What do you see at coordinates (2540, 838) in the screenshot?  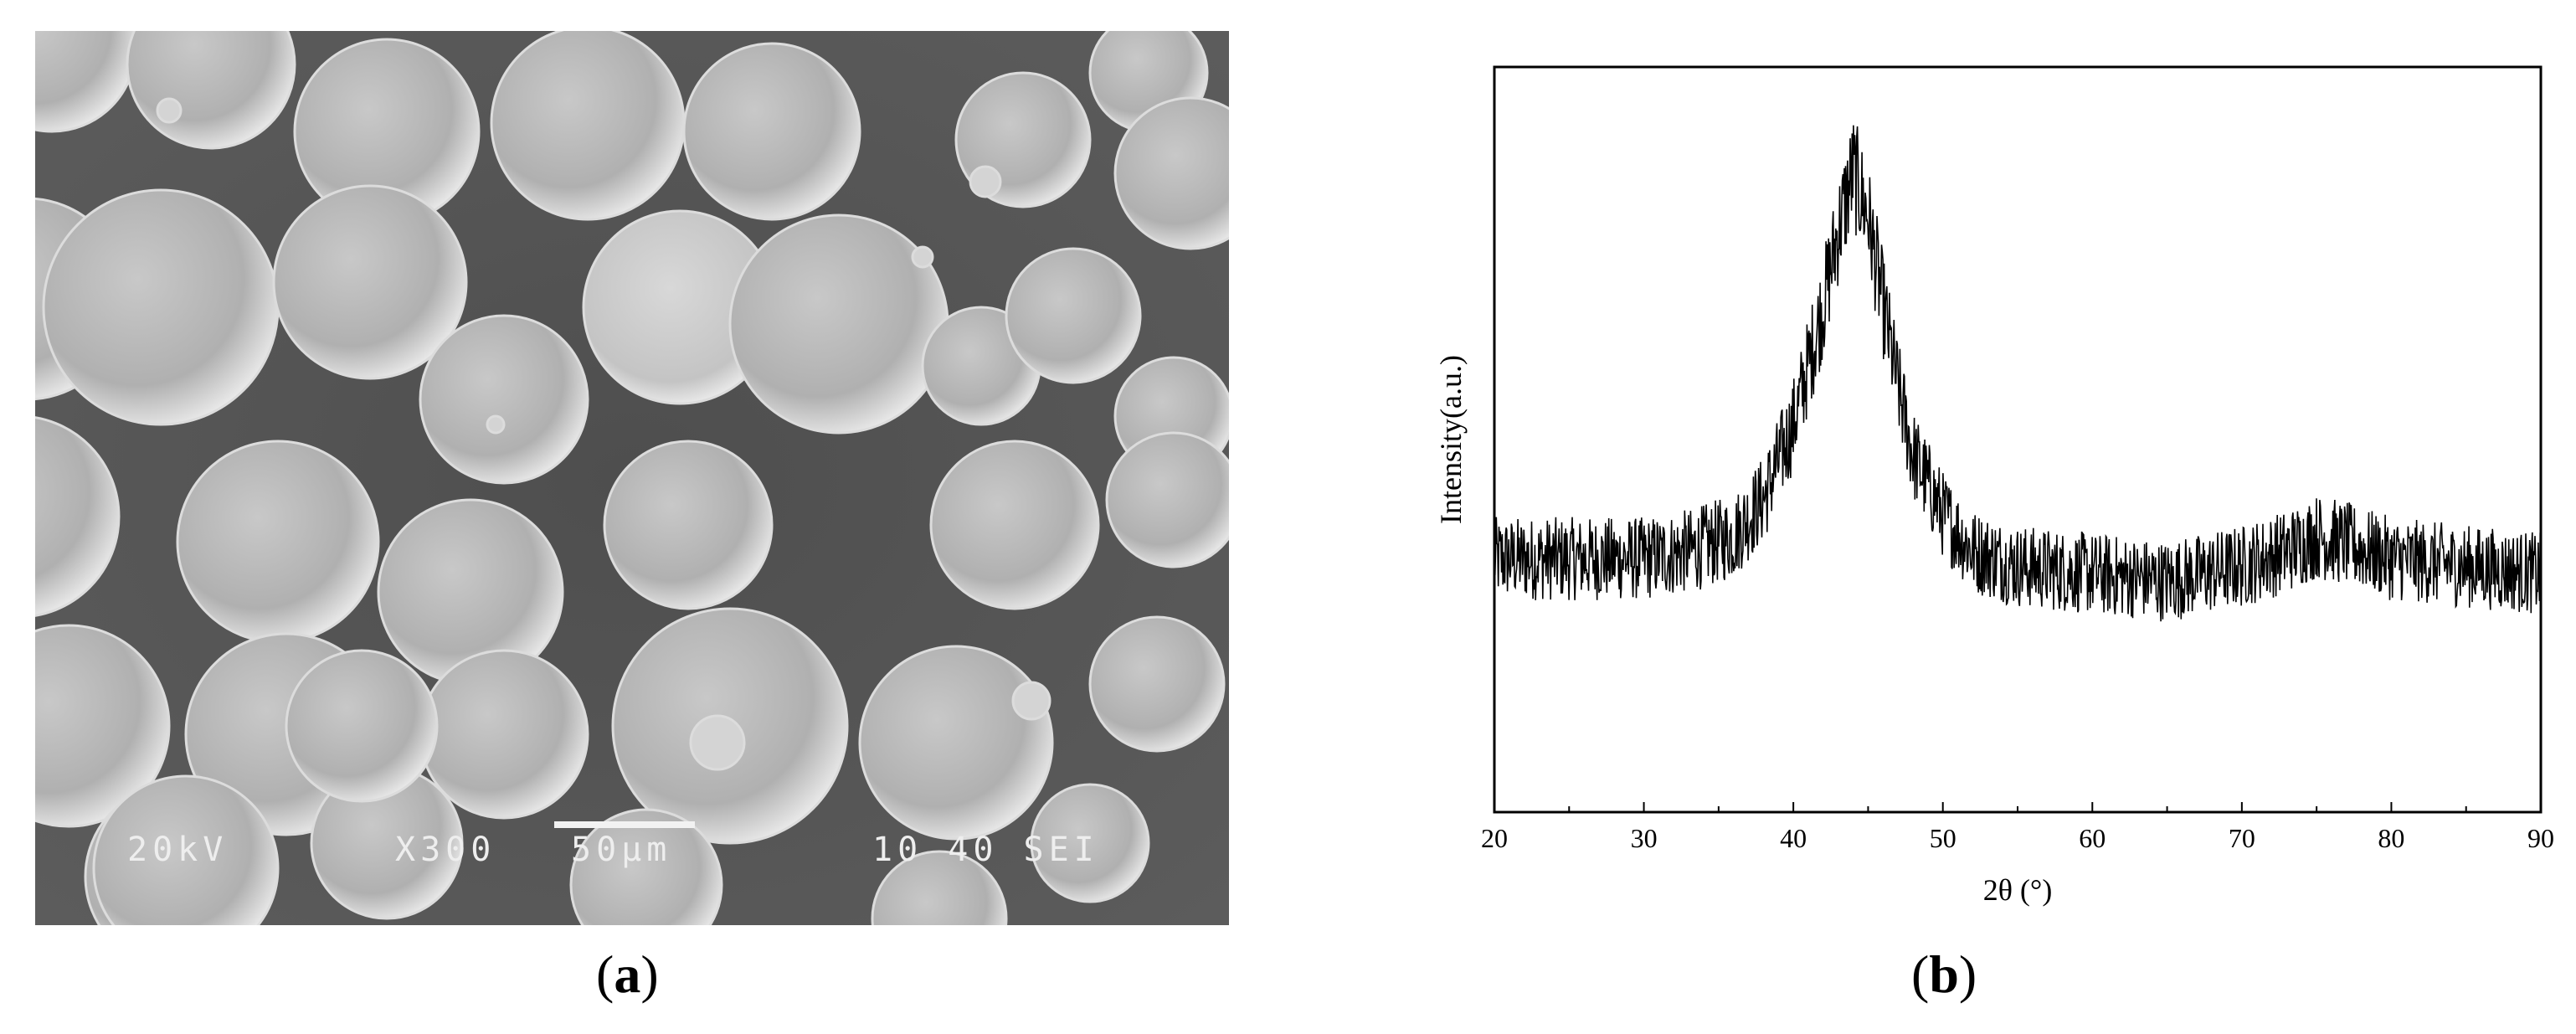 I see `x-tick-label: 90` at bounding box center [2540, 838].